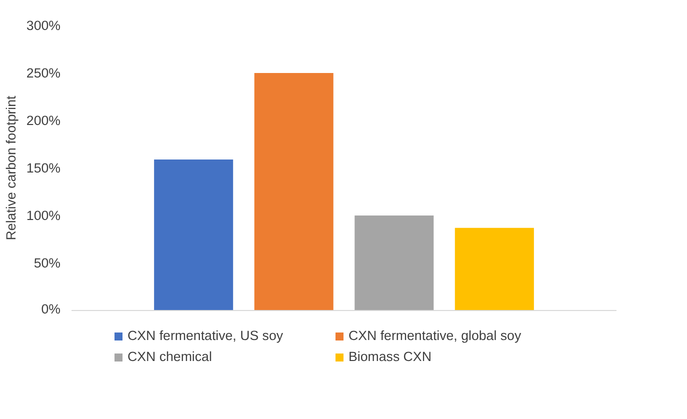 This screenshot has height=419, width=687. I want to click on y-tick-label: 100%, so click(43, 215).